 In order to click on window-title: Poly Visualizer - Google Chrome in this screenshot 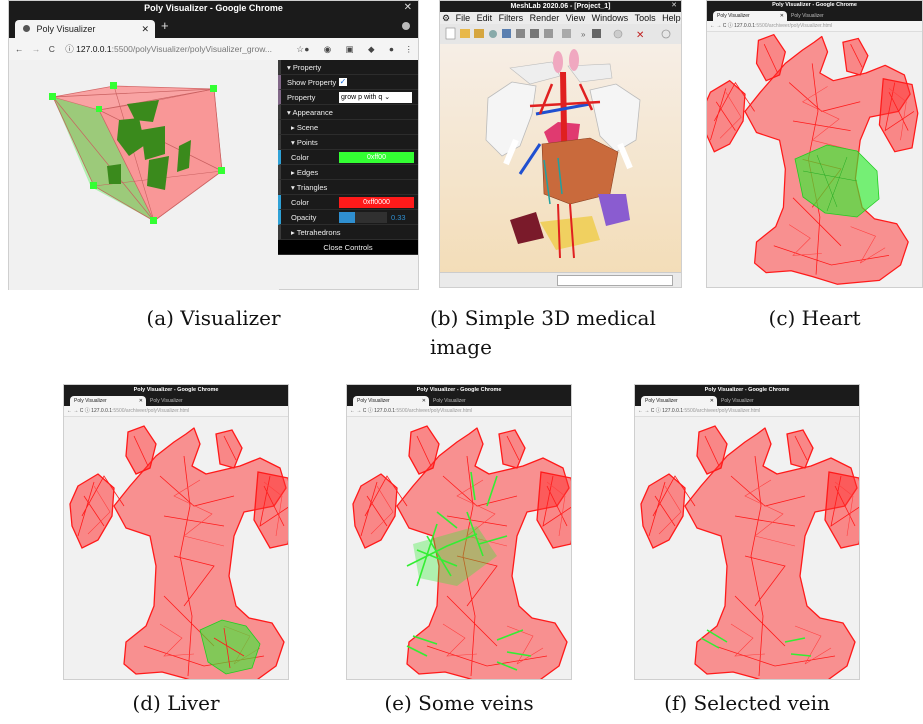, I will do `click(459, 390)`.